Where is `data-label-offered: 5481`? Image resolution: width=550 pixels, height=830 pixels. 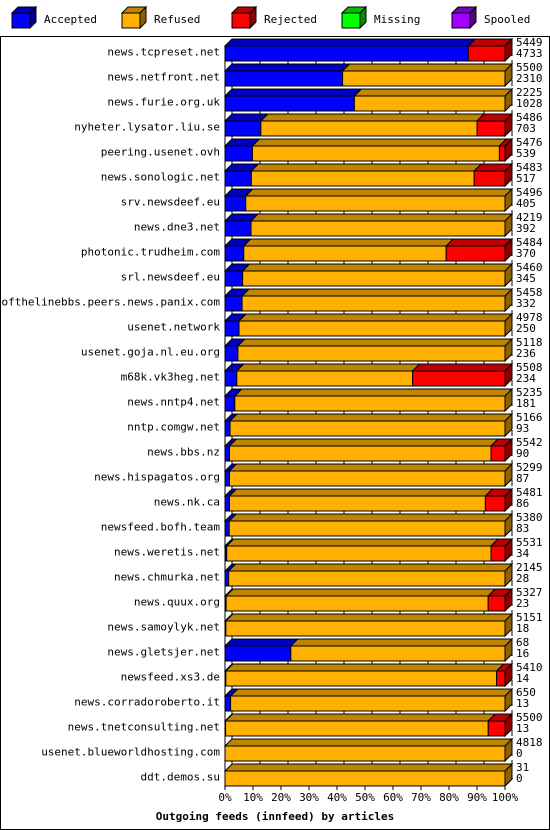
data-label-offered: 5481 is located at coordinates (529, 492).